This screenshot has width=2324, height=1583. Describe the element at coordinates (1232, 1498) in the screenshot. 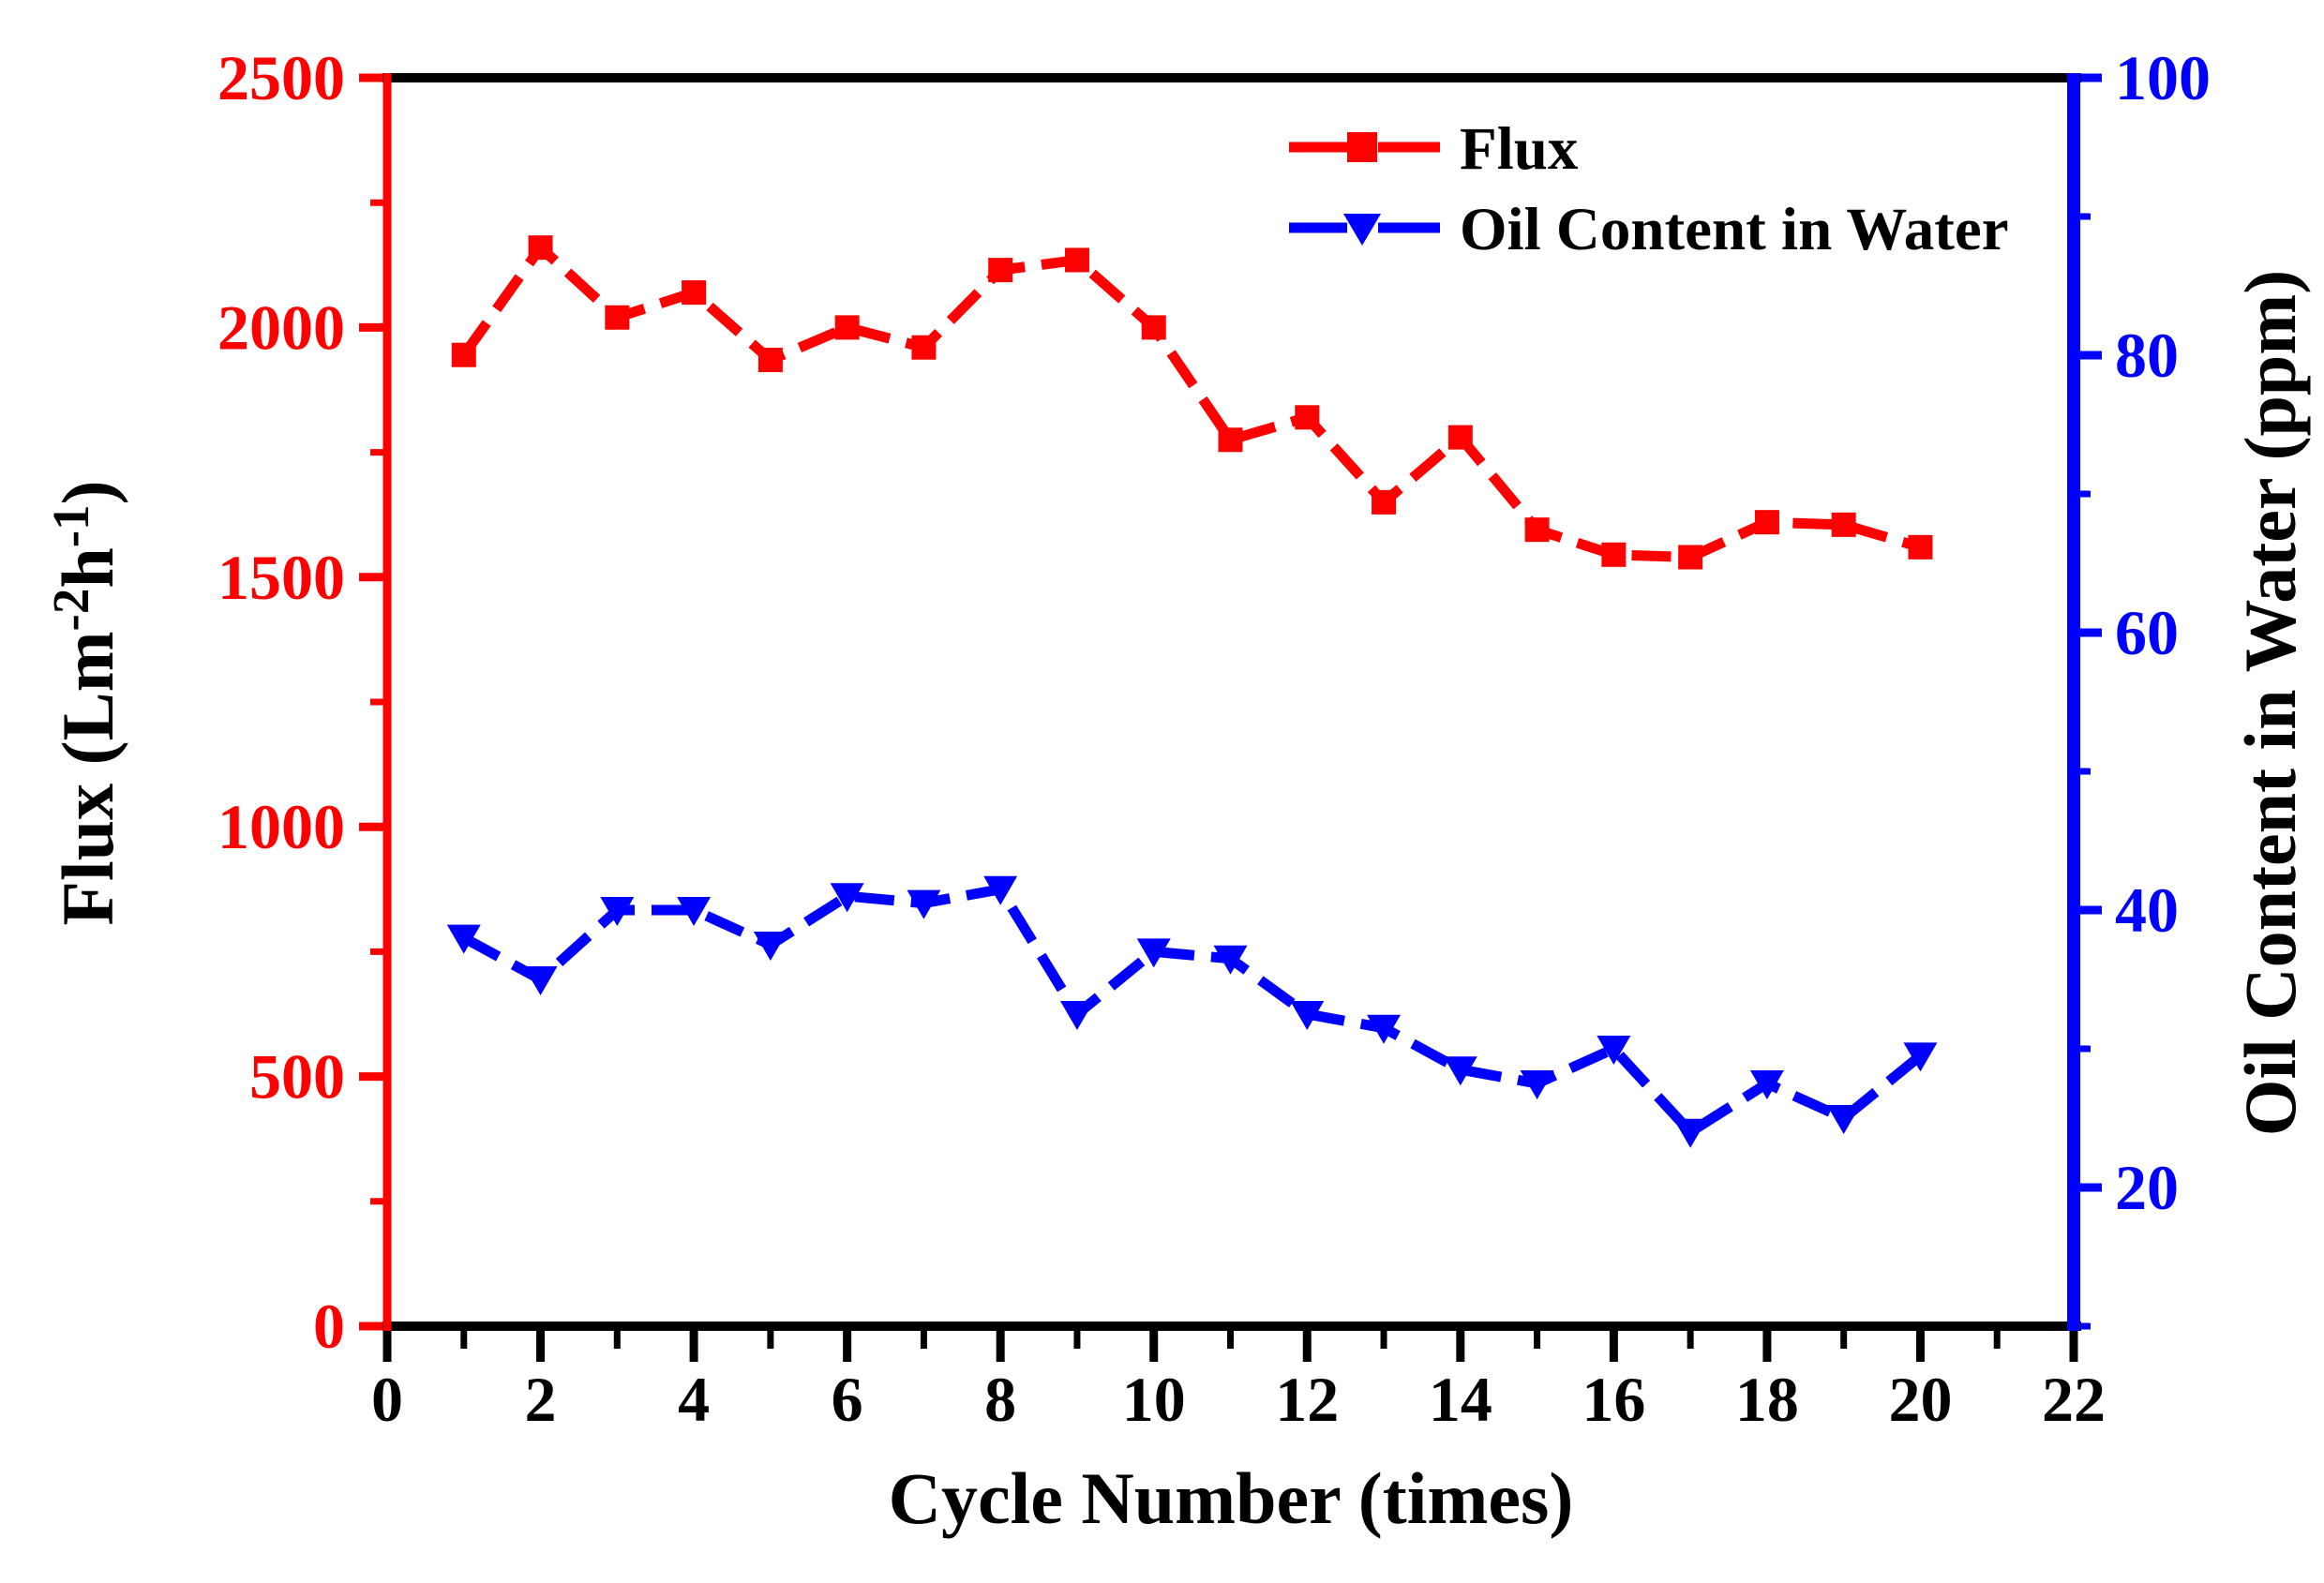

I see `x-axis-title: Cycle Number (times)` at that location.